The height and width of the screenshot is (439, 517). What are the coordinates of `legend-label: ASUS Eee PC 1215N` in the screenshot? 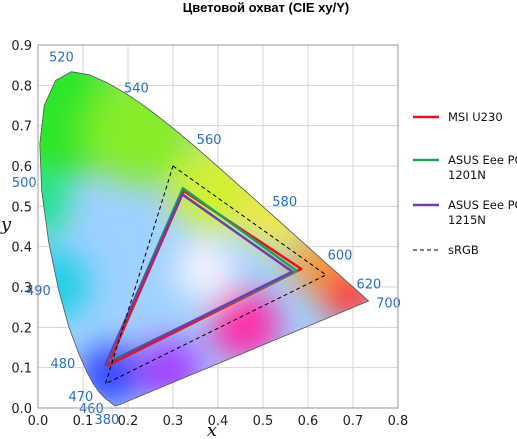 It's located at (482, 212).